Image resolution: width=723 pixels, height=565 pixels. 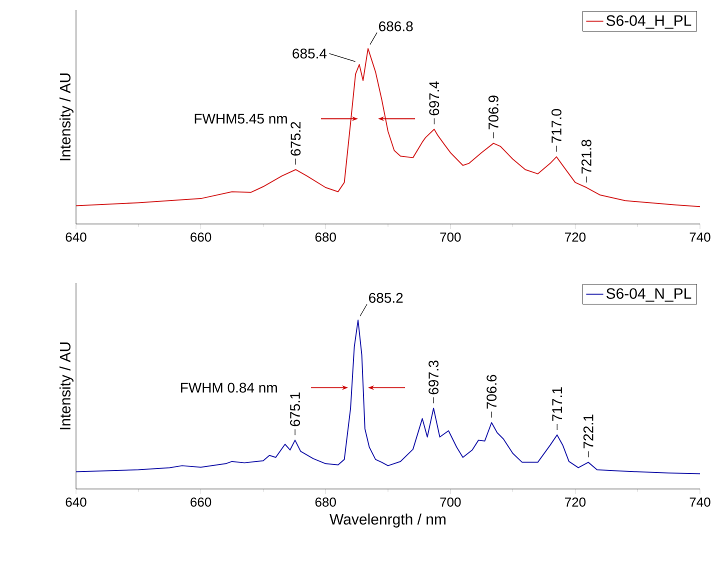 What do you see at coordinates (386, 297) in the screenshot?
I see `annotation: 685.2` at bounding box center [386, 297].